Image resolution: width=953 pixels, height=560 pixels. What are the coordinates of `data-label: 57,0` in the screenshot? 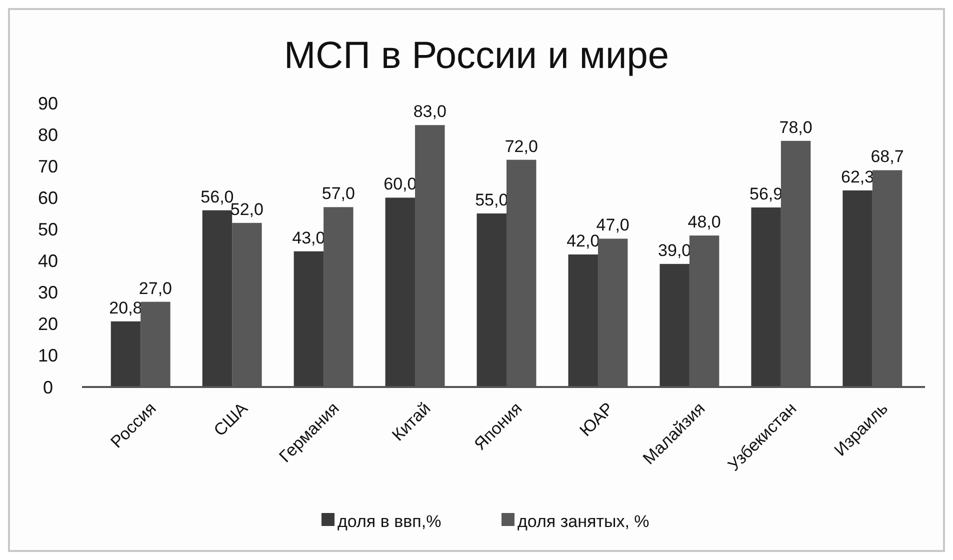 It's located at (338, 194).